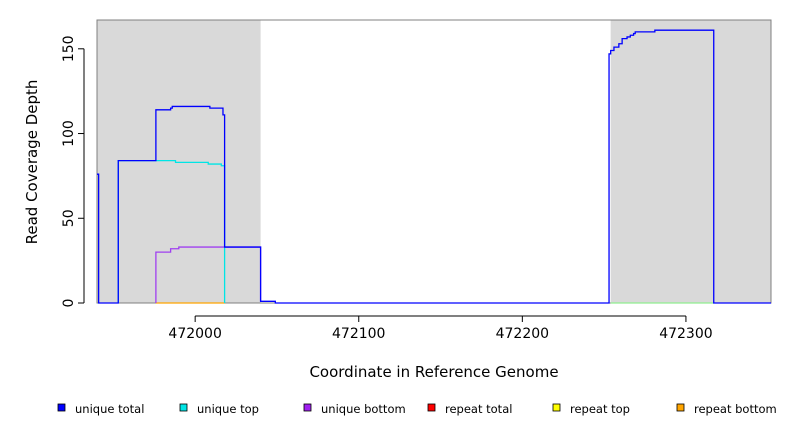  I want to click on legend-label: repeat top, so click(600, 409).